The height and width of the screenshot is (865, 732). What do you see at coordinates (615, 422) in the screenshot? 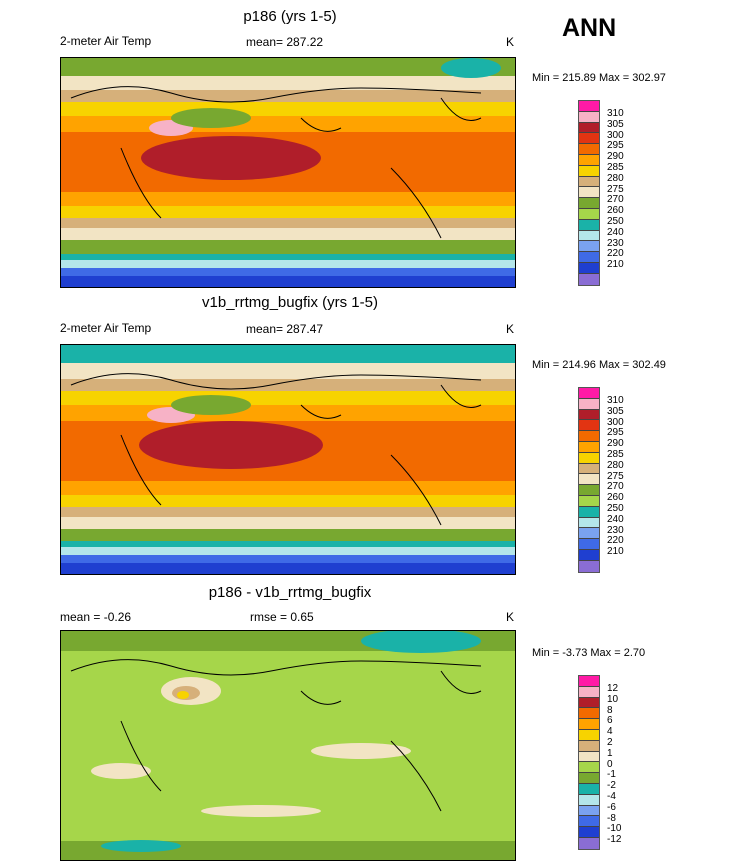
I see `legend-label: 300` at bounding box center [615, 422].